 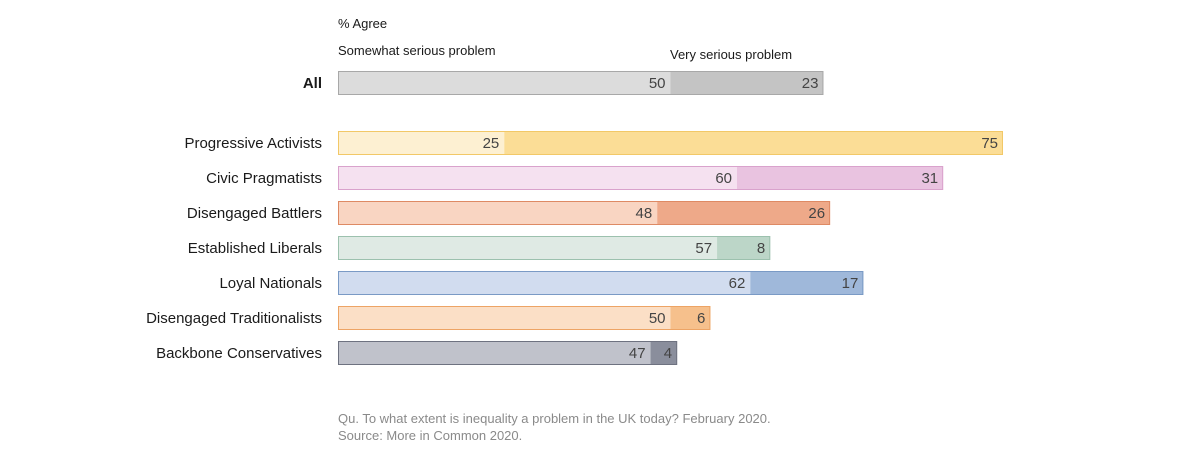 I want to click on value-label-very-loyal-nationals: 17, so click(x=850, y=283).